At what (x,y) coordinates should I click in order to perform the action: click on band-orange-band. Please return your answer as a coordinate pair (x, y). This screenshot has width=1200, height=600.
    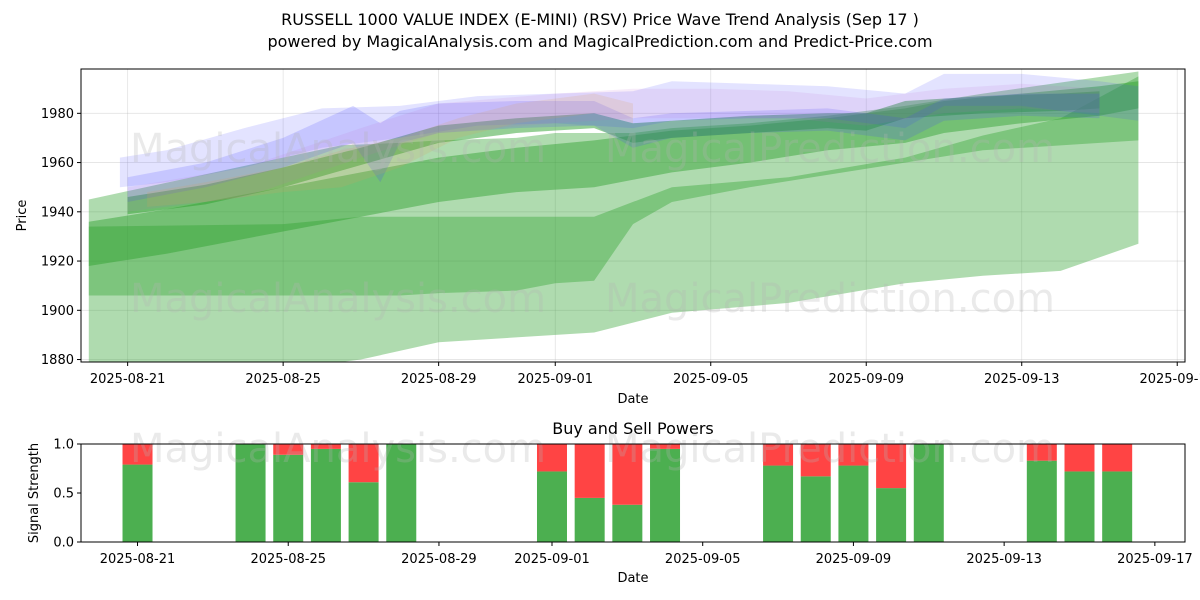
    Looking at the image, I should click on (390, 150).